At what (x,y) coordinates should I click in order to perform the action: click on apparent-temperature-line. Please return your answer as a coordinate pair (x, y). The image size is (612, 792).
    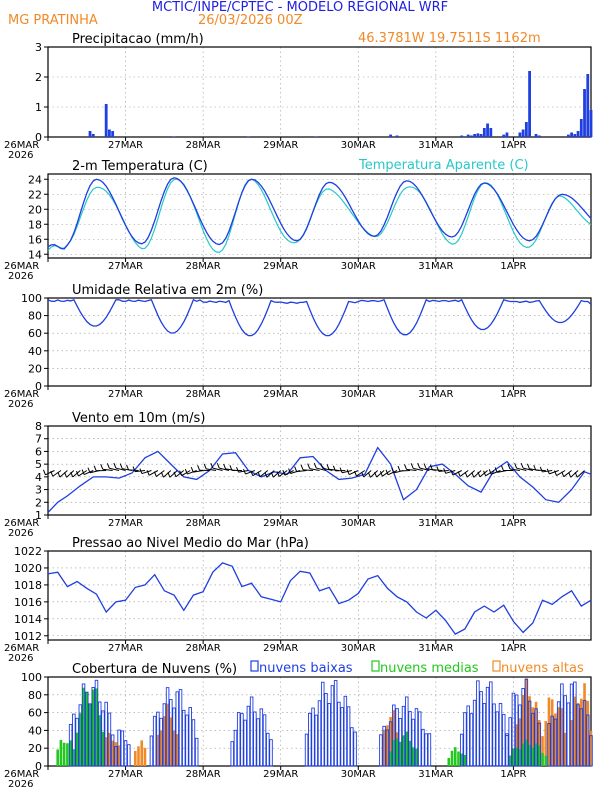
    Looking at the image, I should click on (319, 216).